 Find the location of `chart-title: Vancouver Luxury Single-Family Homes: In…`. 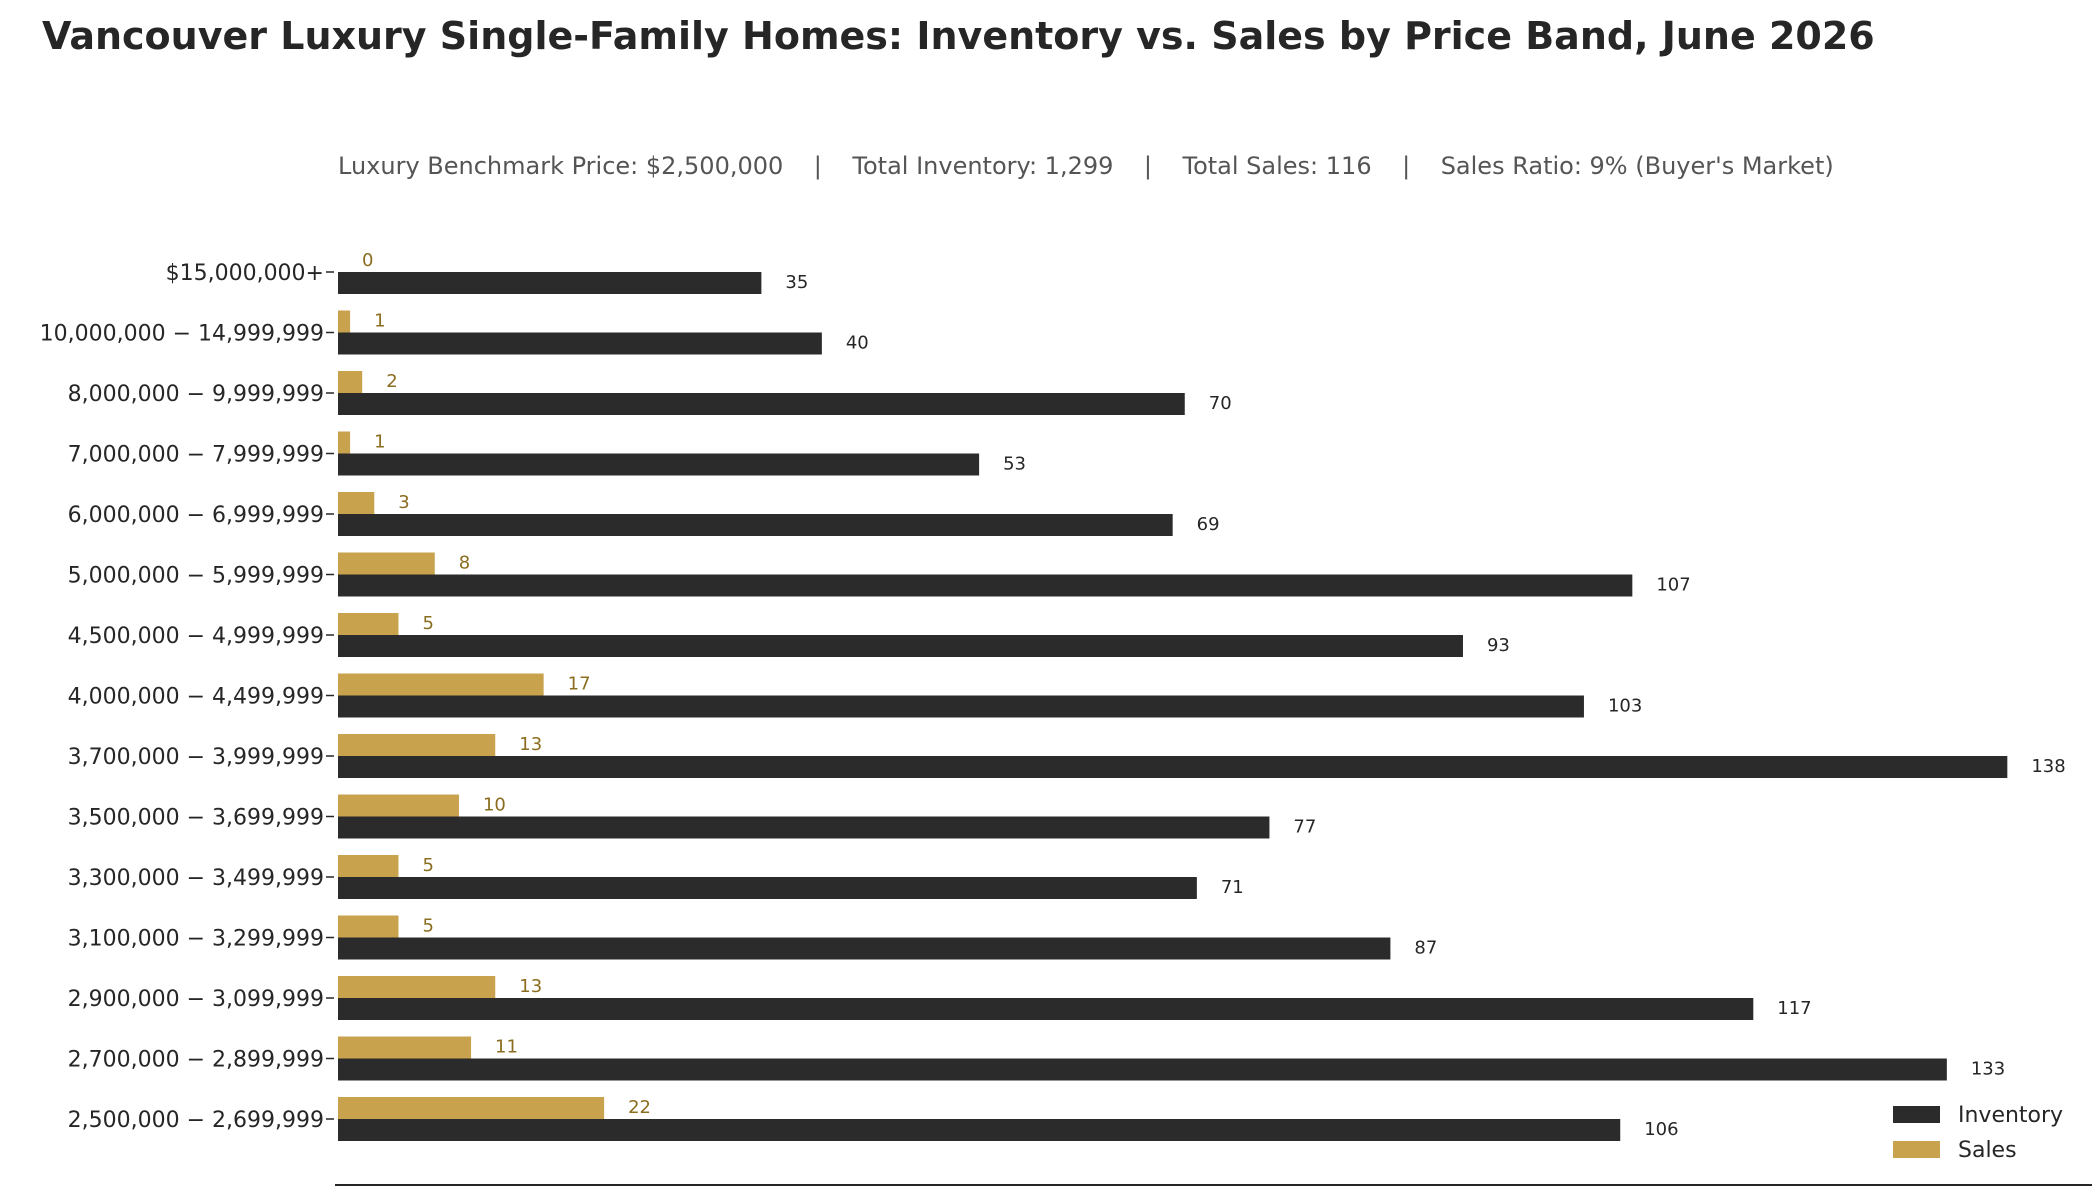

chart-title: Vancouver Luxury Single-Family Homes: In… is located at coordinates (958, 36).